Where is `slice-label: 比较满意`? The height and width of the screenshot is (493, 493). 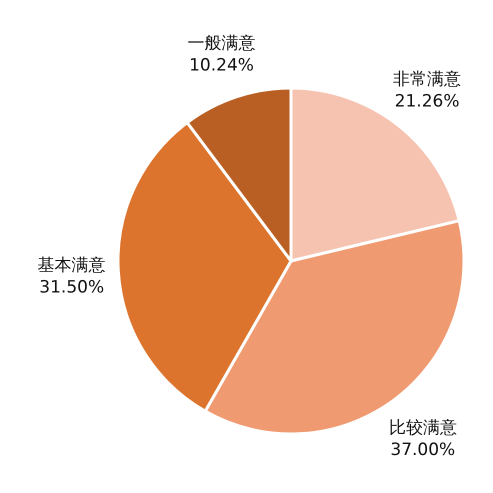
slice-label: 比较满意 is located at coordinates (422, 428).